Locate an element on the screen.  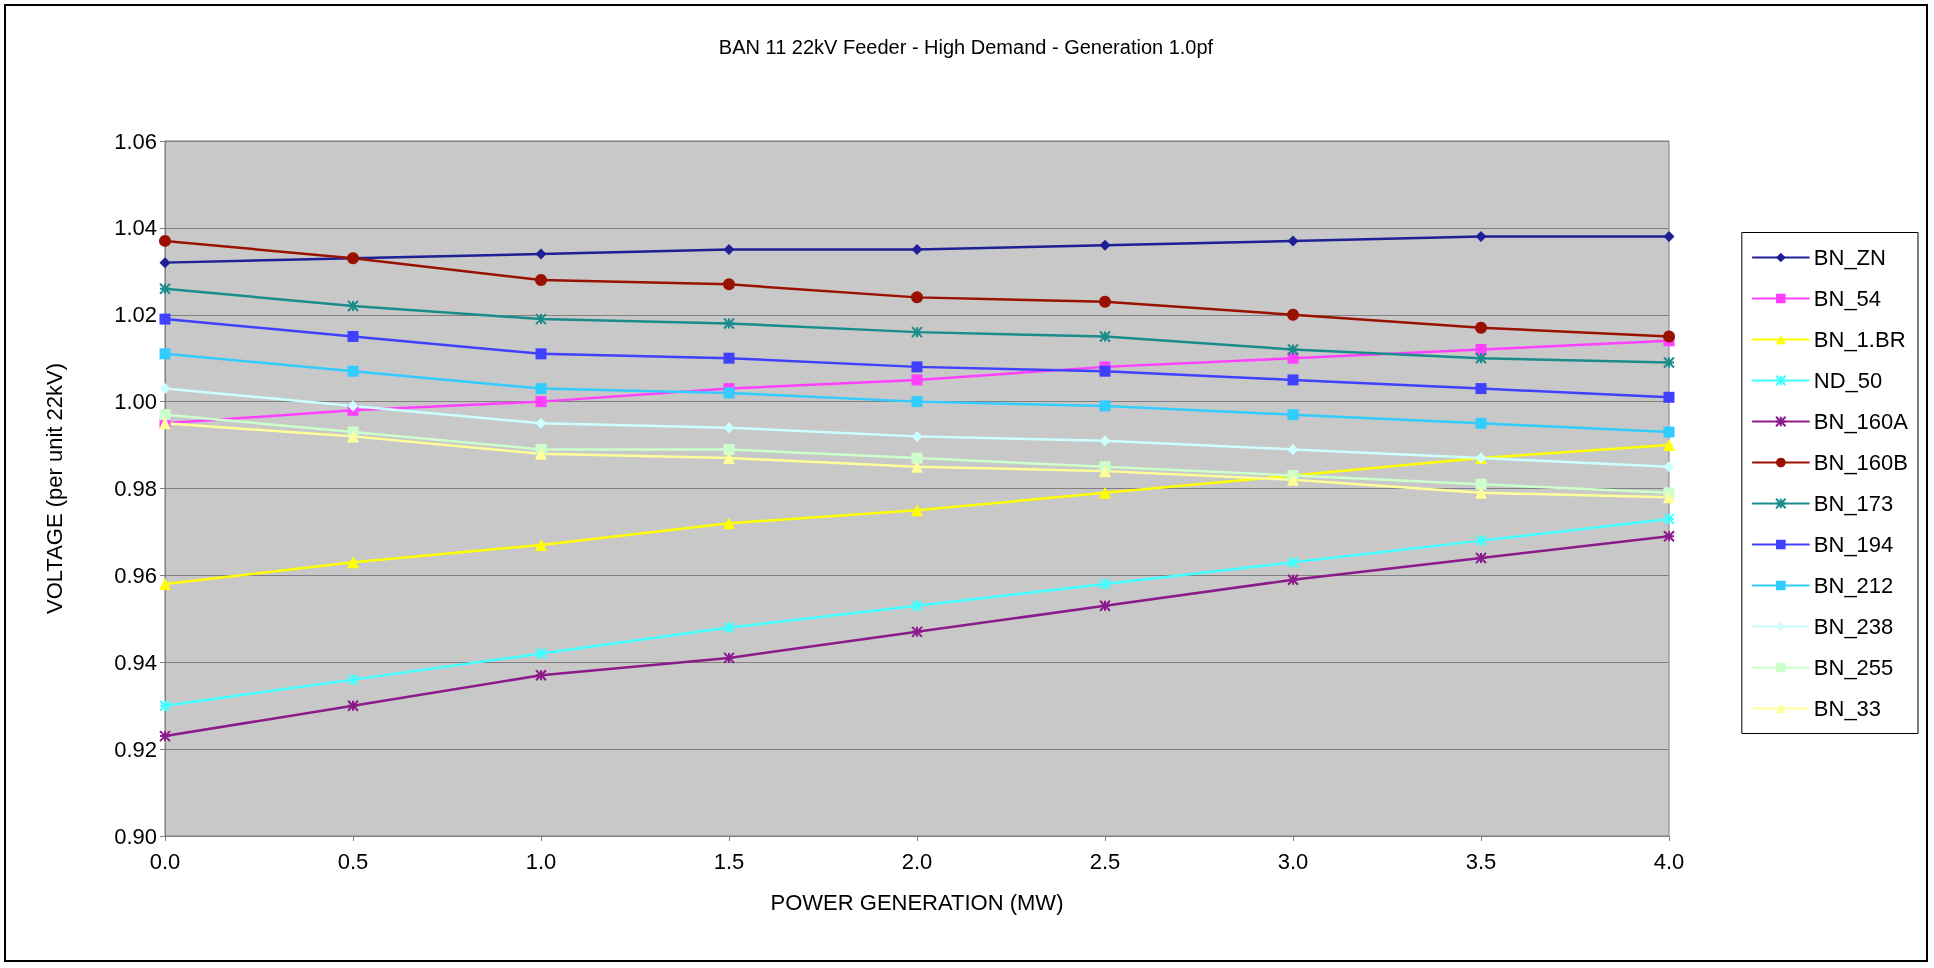
legend-label: BN_ZN is located at coordinates (1849, 257).